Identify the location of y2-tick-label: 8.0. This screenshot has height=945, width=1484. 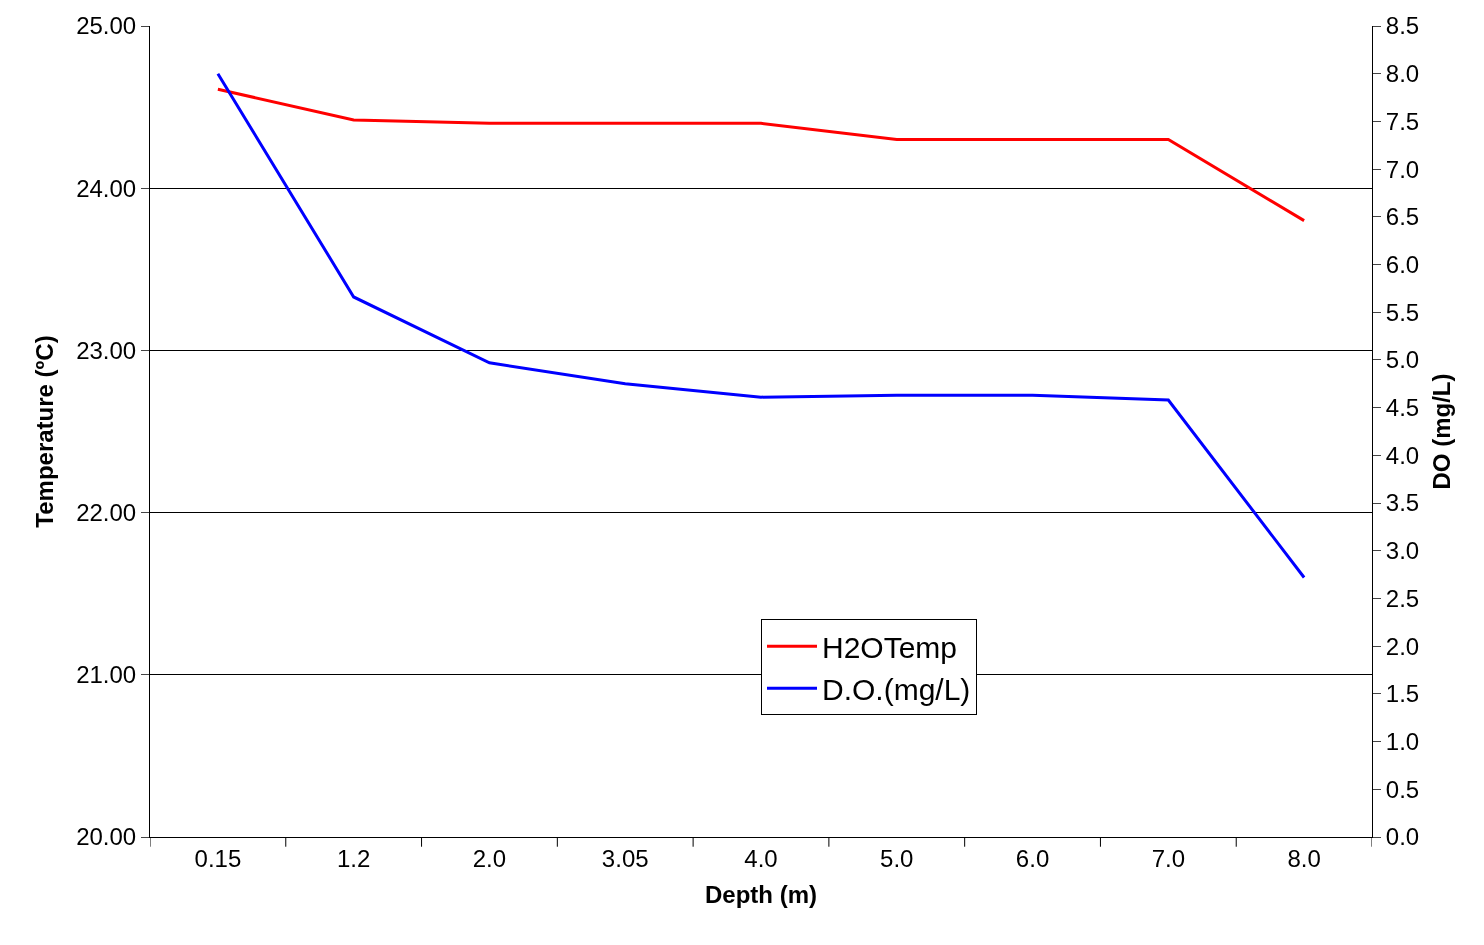
(1402, 74).